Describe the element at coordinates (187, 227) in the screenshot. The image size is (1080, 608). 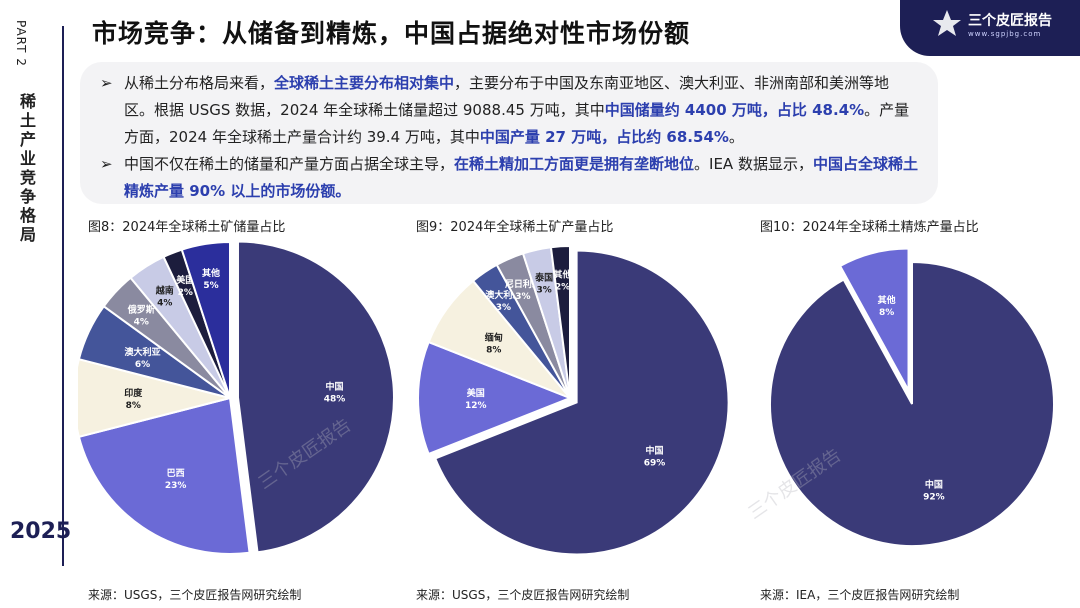
I see `chart-1-title: 图8：2024年全球稀土矿储量占比` at that location.